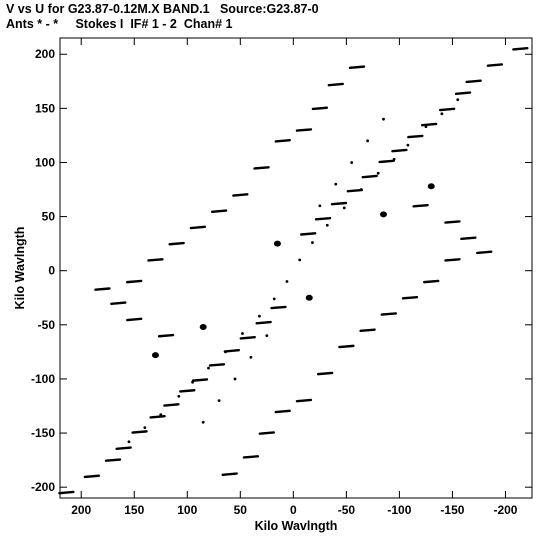 This screenshot has height=541, width=540. I want to click on x-tick-label: 50, so click(241, 510).